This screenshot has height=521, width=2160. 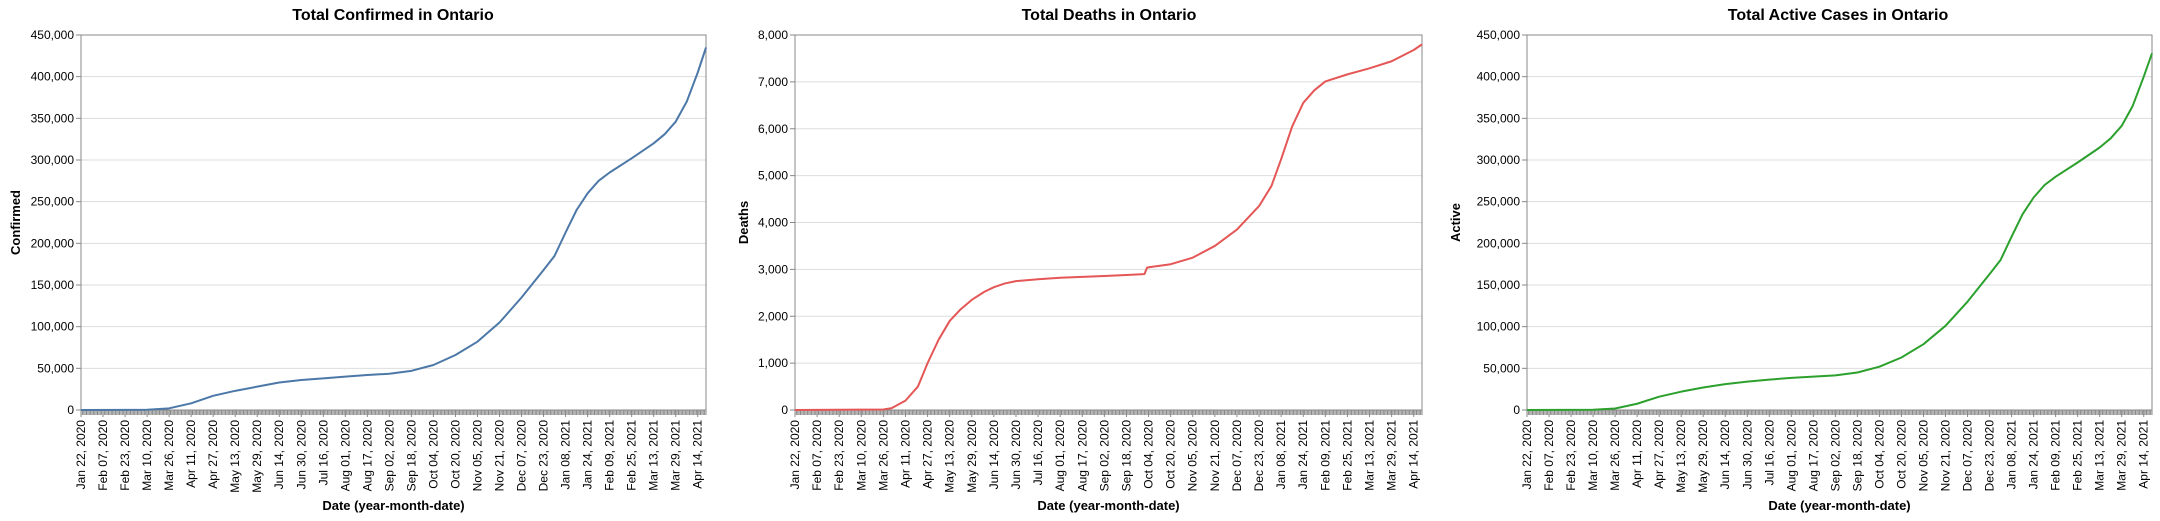 I want to click on x-tick-label: Jan 08, 2021, so click(x=566, y=455).